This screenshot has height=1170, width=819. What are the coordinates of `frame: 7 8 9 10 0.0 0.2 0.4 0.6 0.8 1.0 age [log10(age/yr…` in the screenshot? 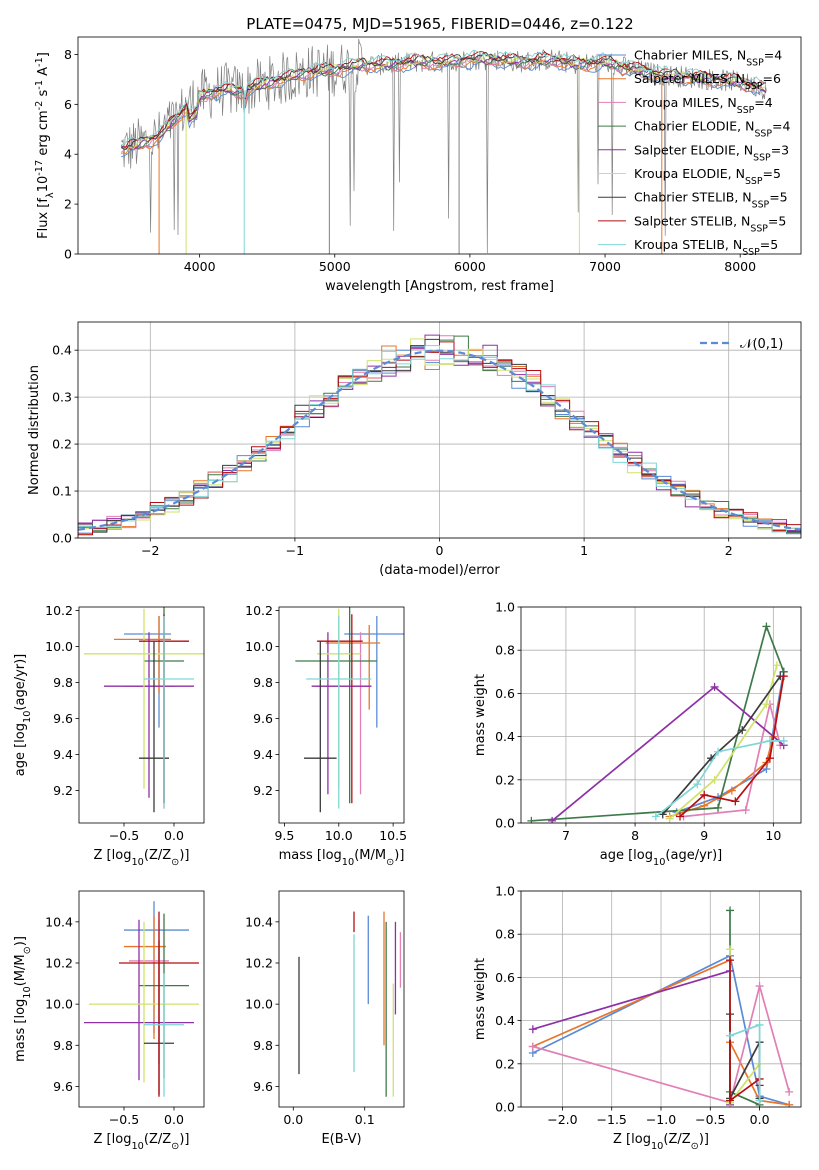 It's located at (637, 734).